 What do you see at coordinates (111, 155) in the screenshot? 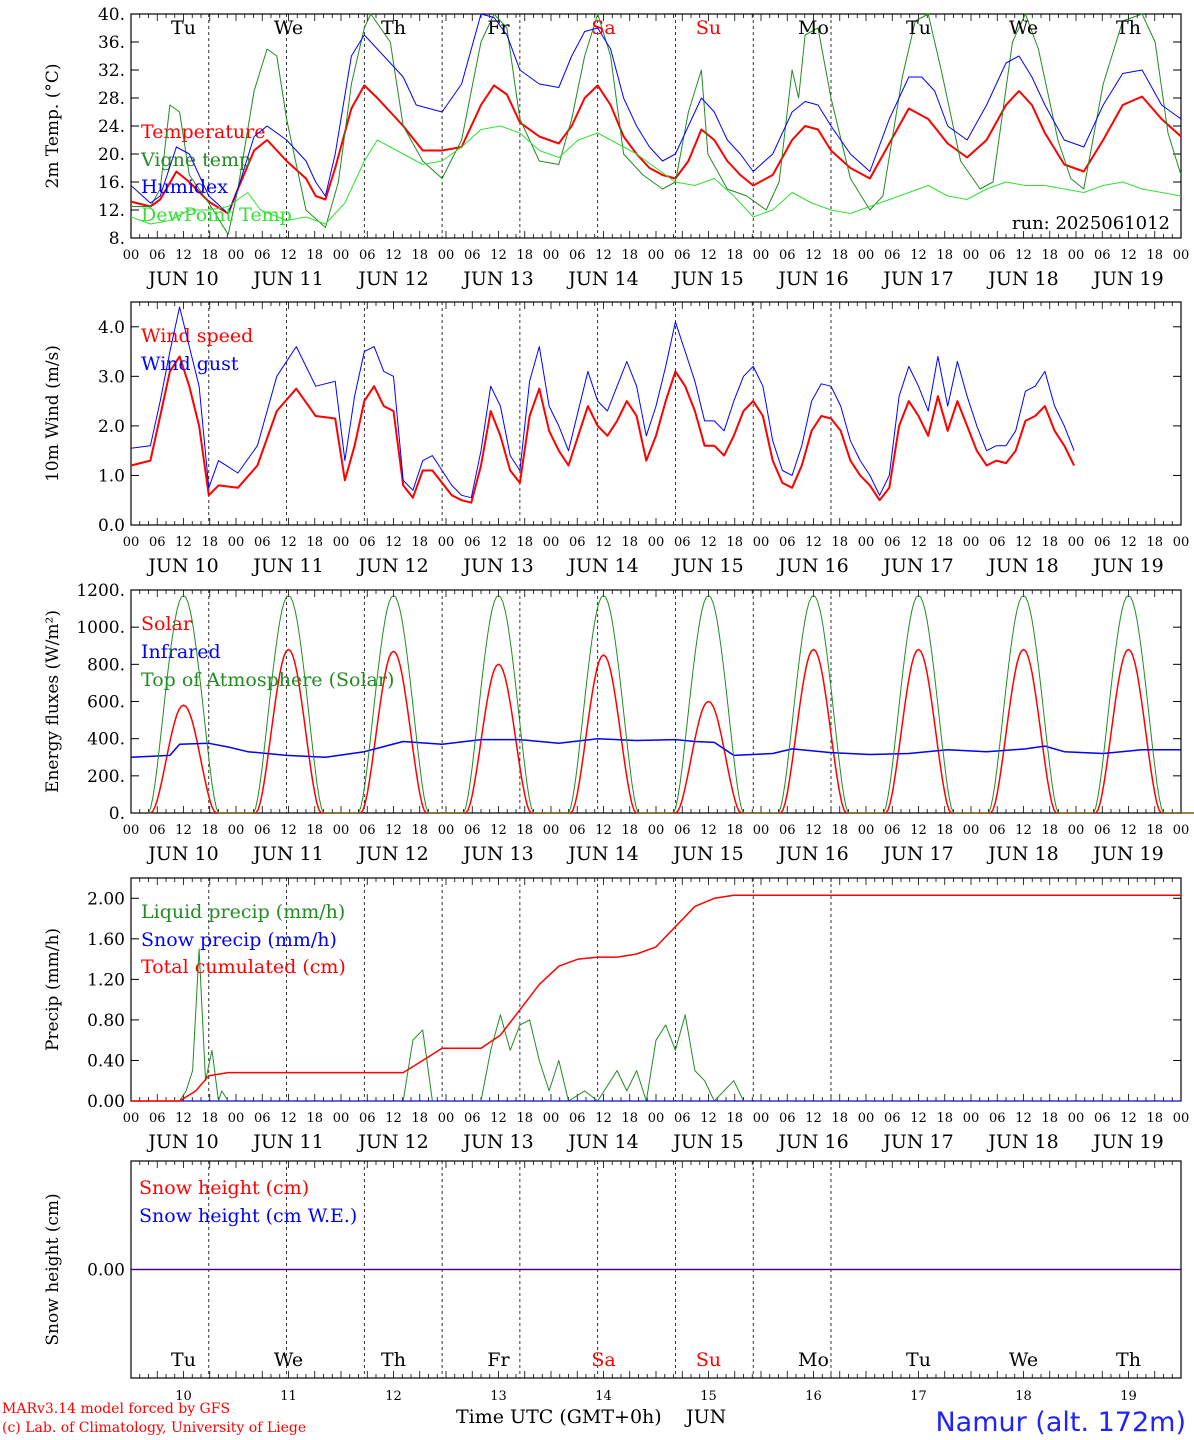
I see `y-tick-label: 20.` at bounding box center [111, 155].